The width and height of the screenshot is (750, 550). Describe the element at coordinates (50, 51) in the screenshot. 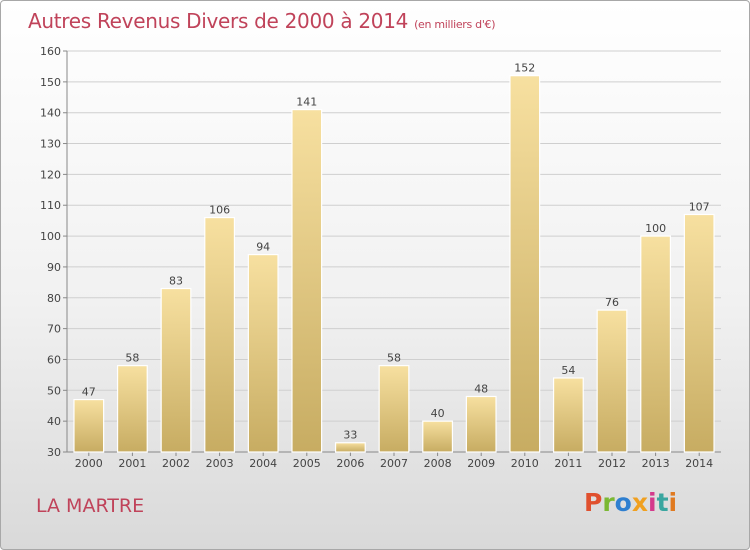

I see `y-tick-label: 160` at that location.